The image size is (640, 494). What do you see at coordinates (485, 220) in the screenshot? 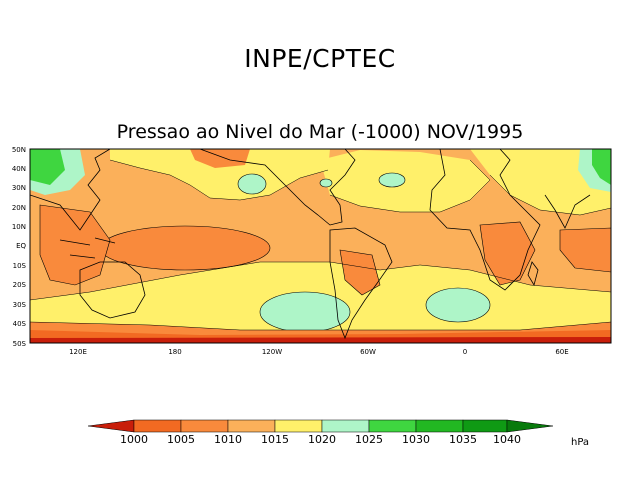
I see `coast-europe-africa` at bounding box center [485, 220].